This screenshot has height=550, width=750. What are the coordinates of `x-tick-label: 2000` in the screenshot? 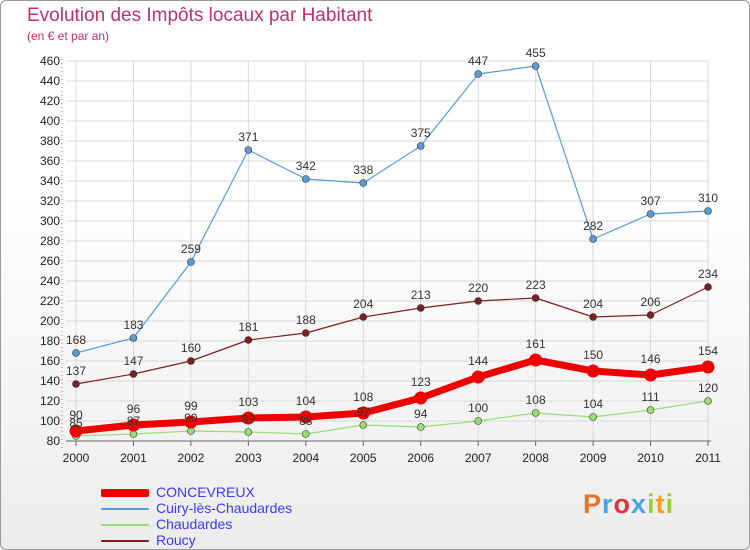 It's located at (76, 458).